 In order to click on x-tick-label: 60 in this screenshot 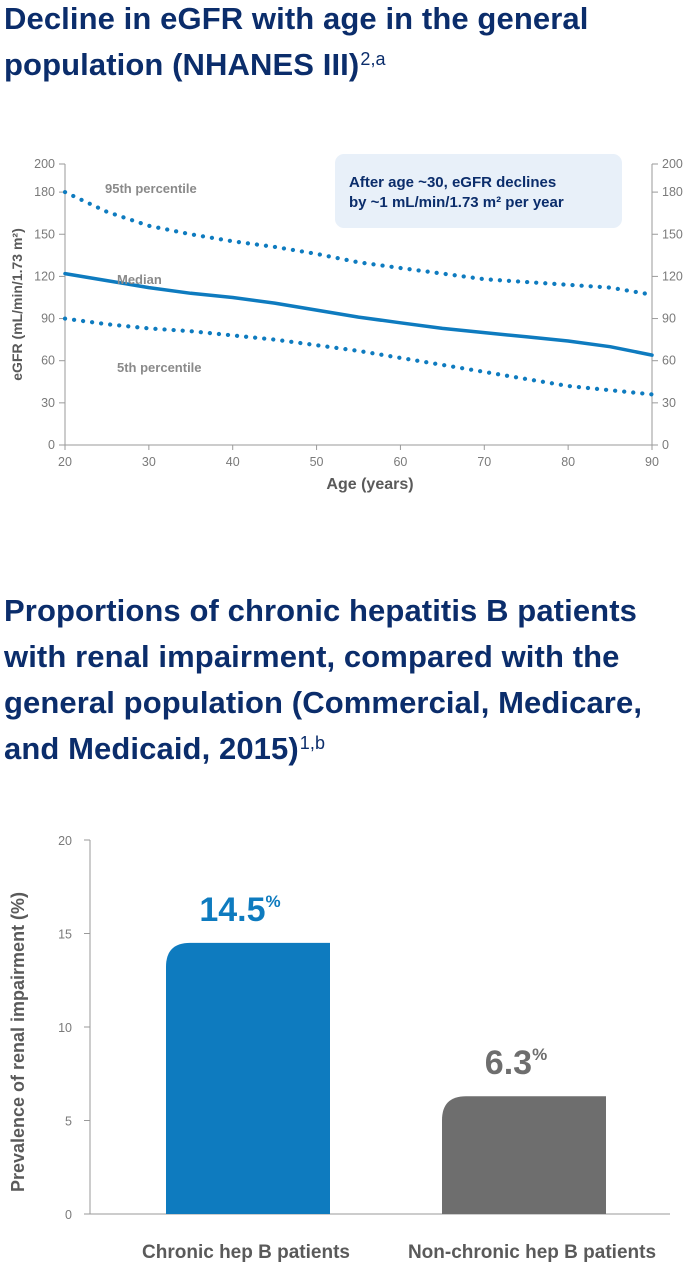, I will do `click(400, 462)`.